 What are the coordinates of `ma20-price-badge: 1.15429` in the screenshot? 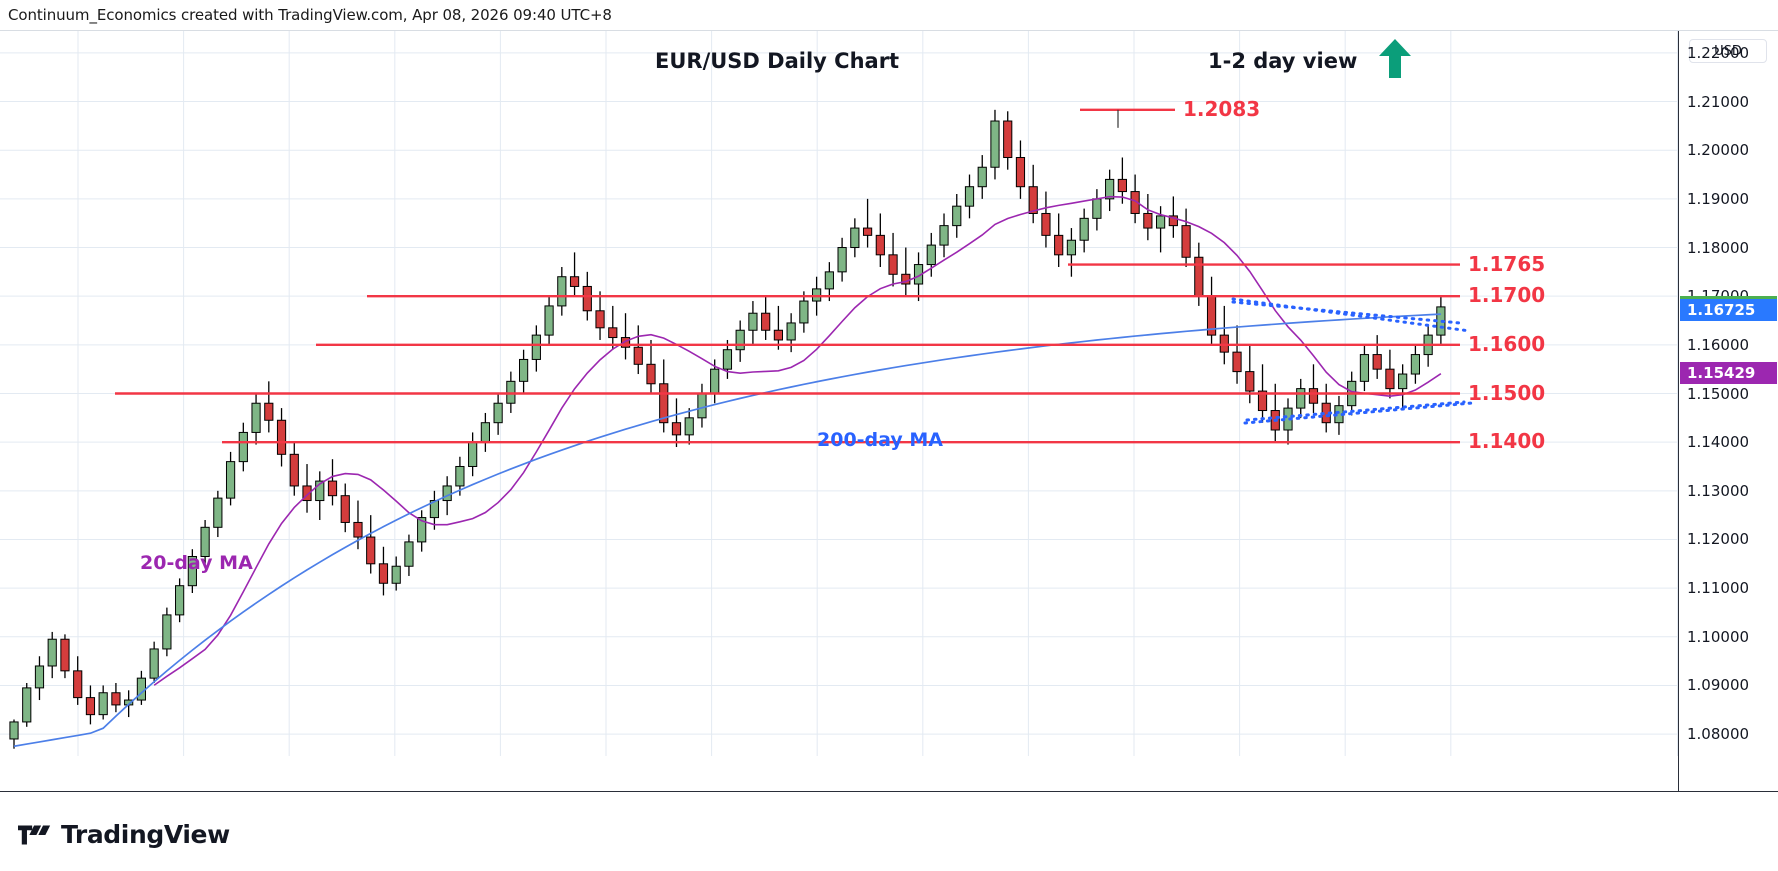 It's located at (1728, 372).